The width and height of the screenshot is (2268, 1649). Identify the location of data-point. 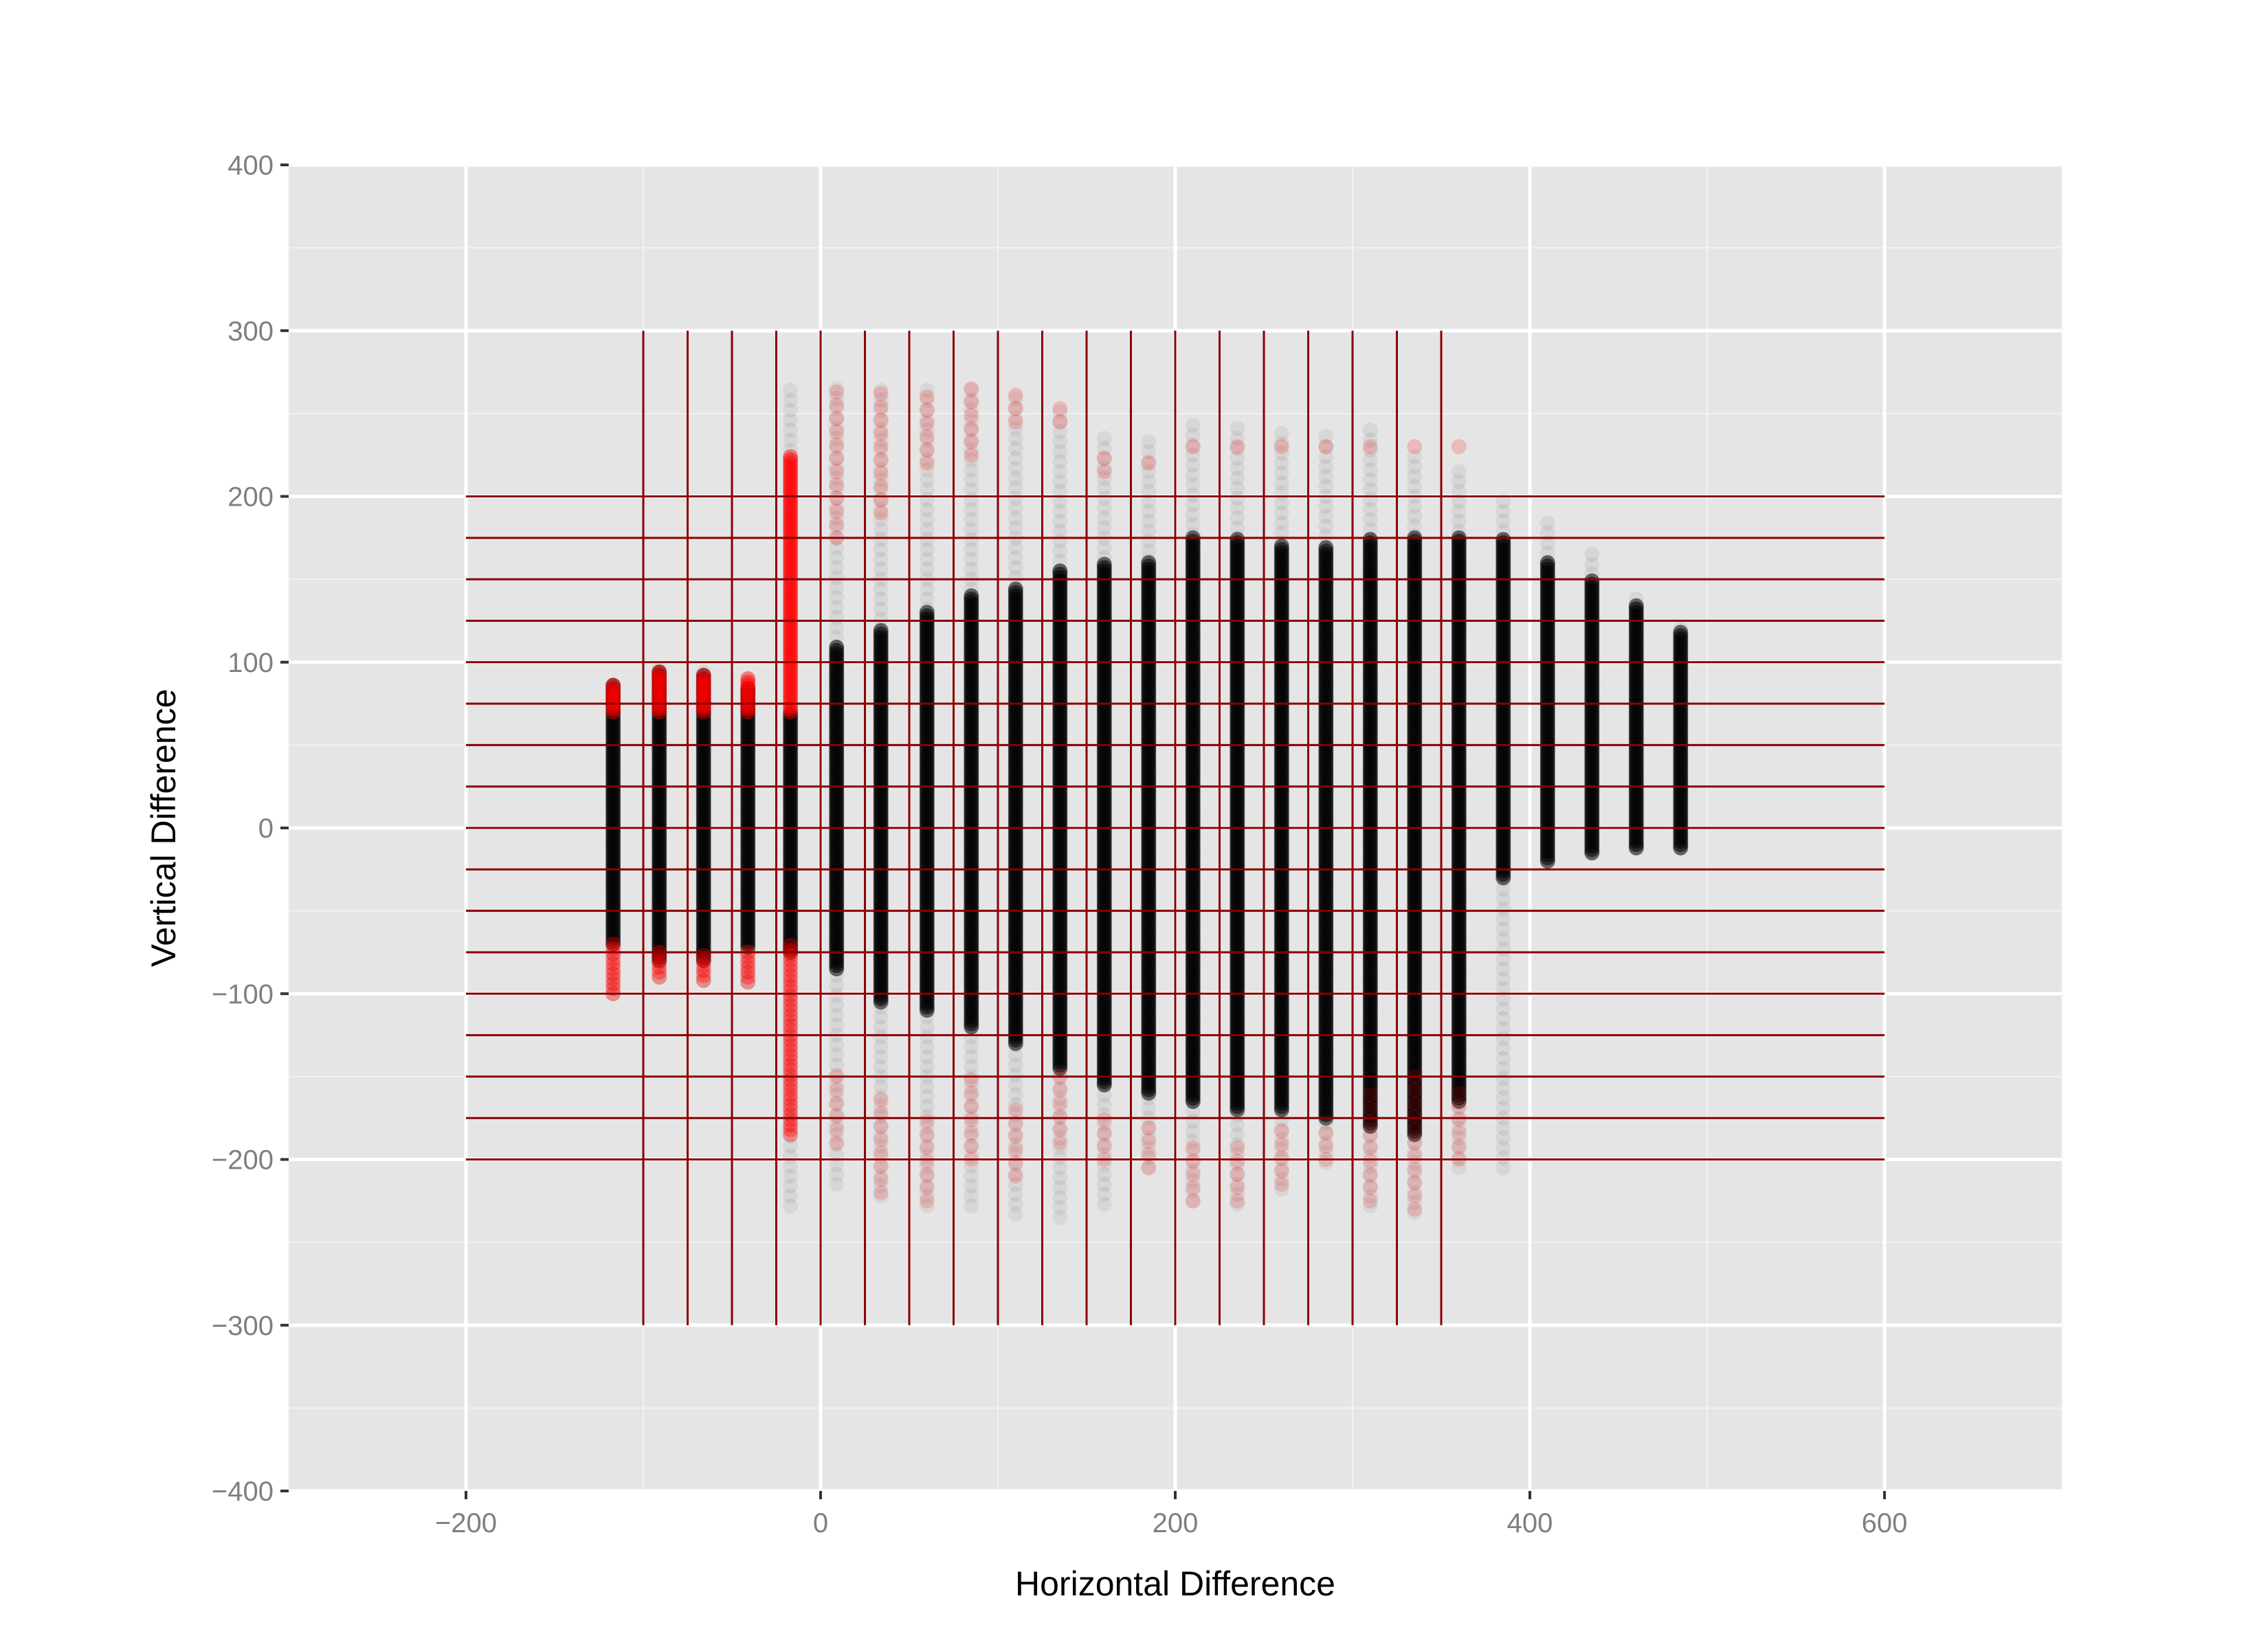
(1281, 546).